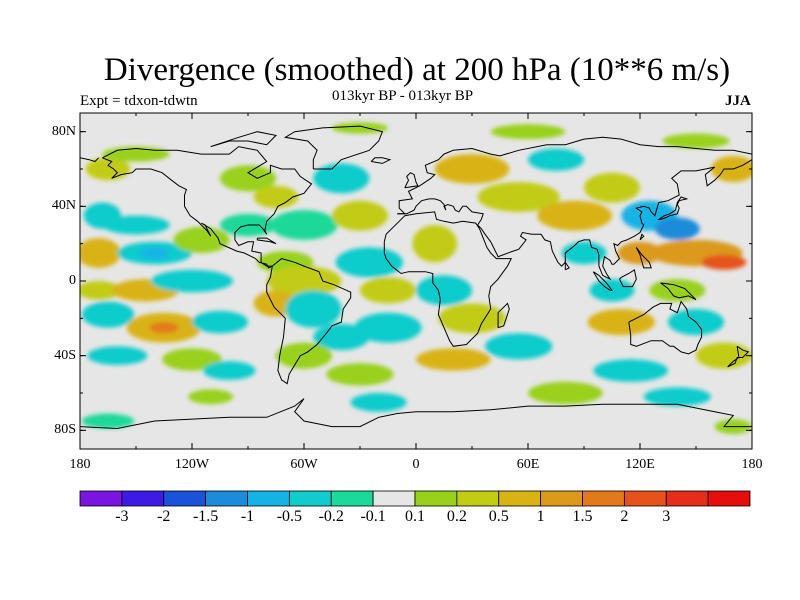 The image size is (800, 600). I want to click on colorbar-label: 3, so click(666, 516).